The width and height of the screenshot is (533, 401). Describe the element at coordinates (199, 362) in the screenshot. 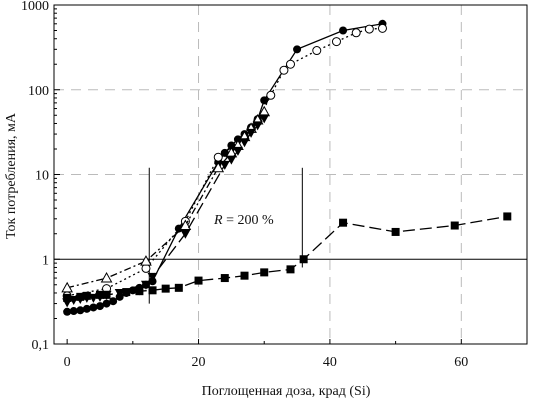

I see `x-tick-label: 20` at that location.